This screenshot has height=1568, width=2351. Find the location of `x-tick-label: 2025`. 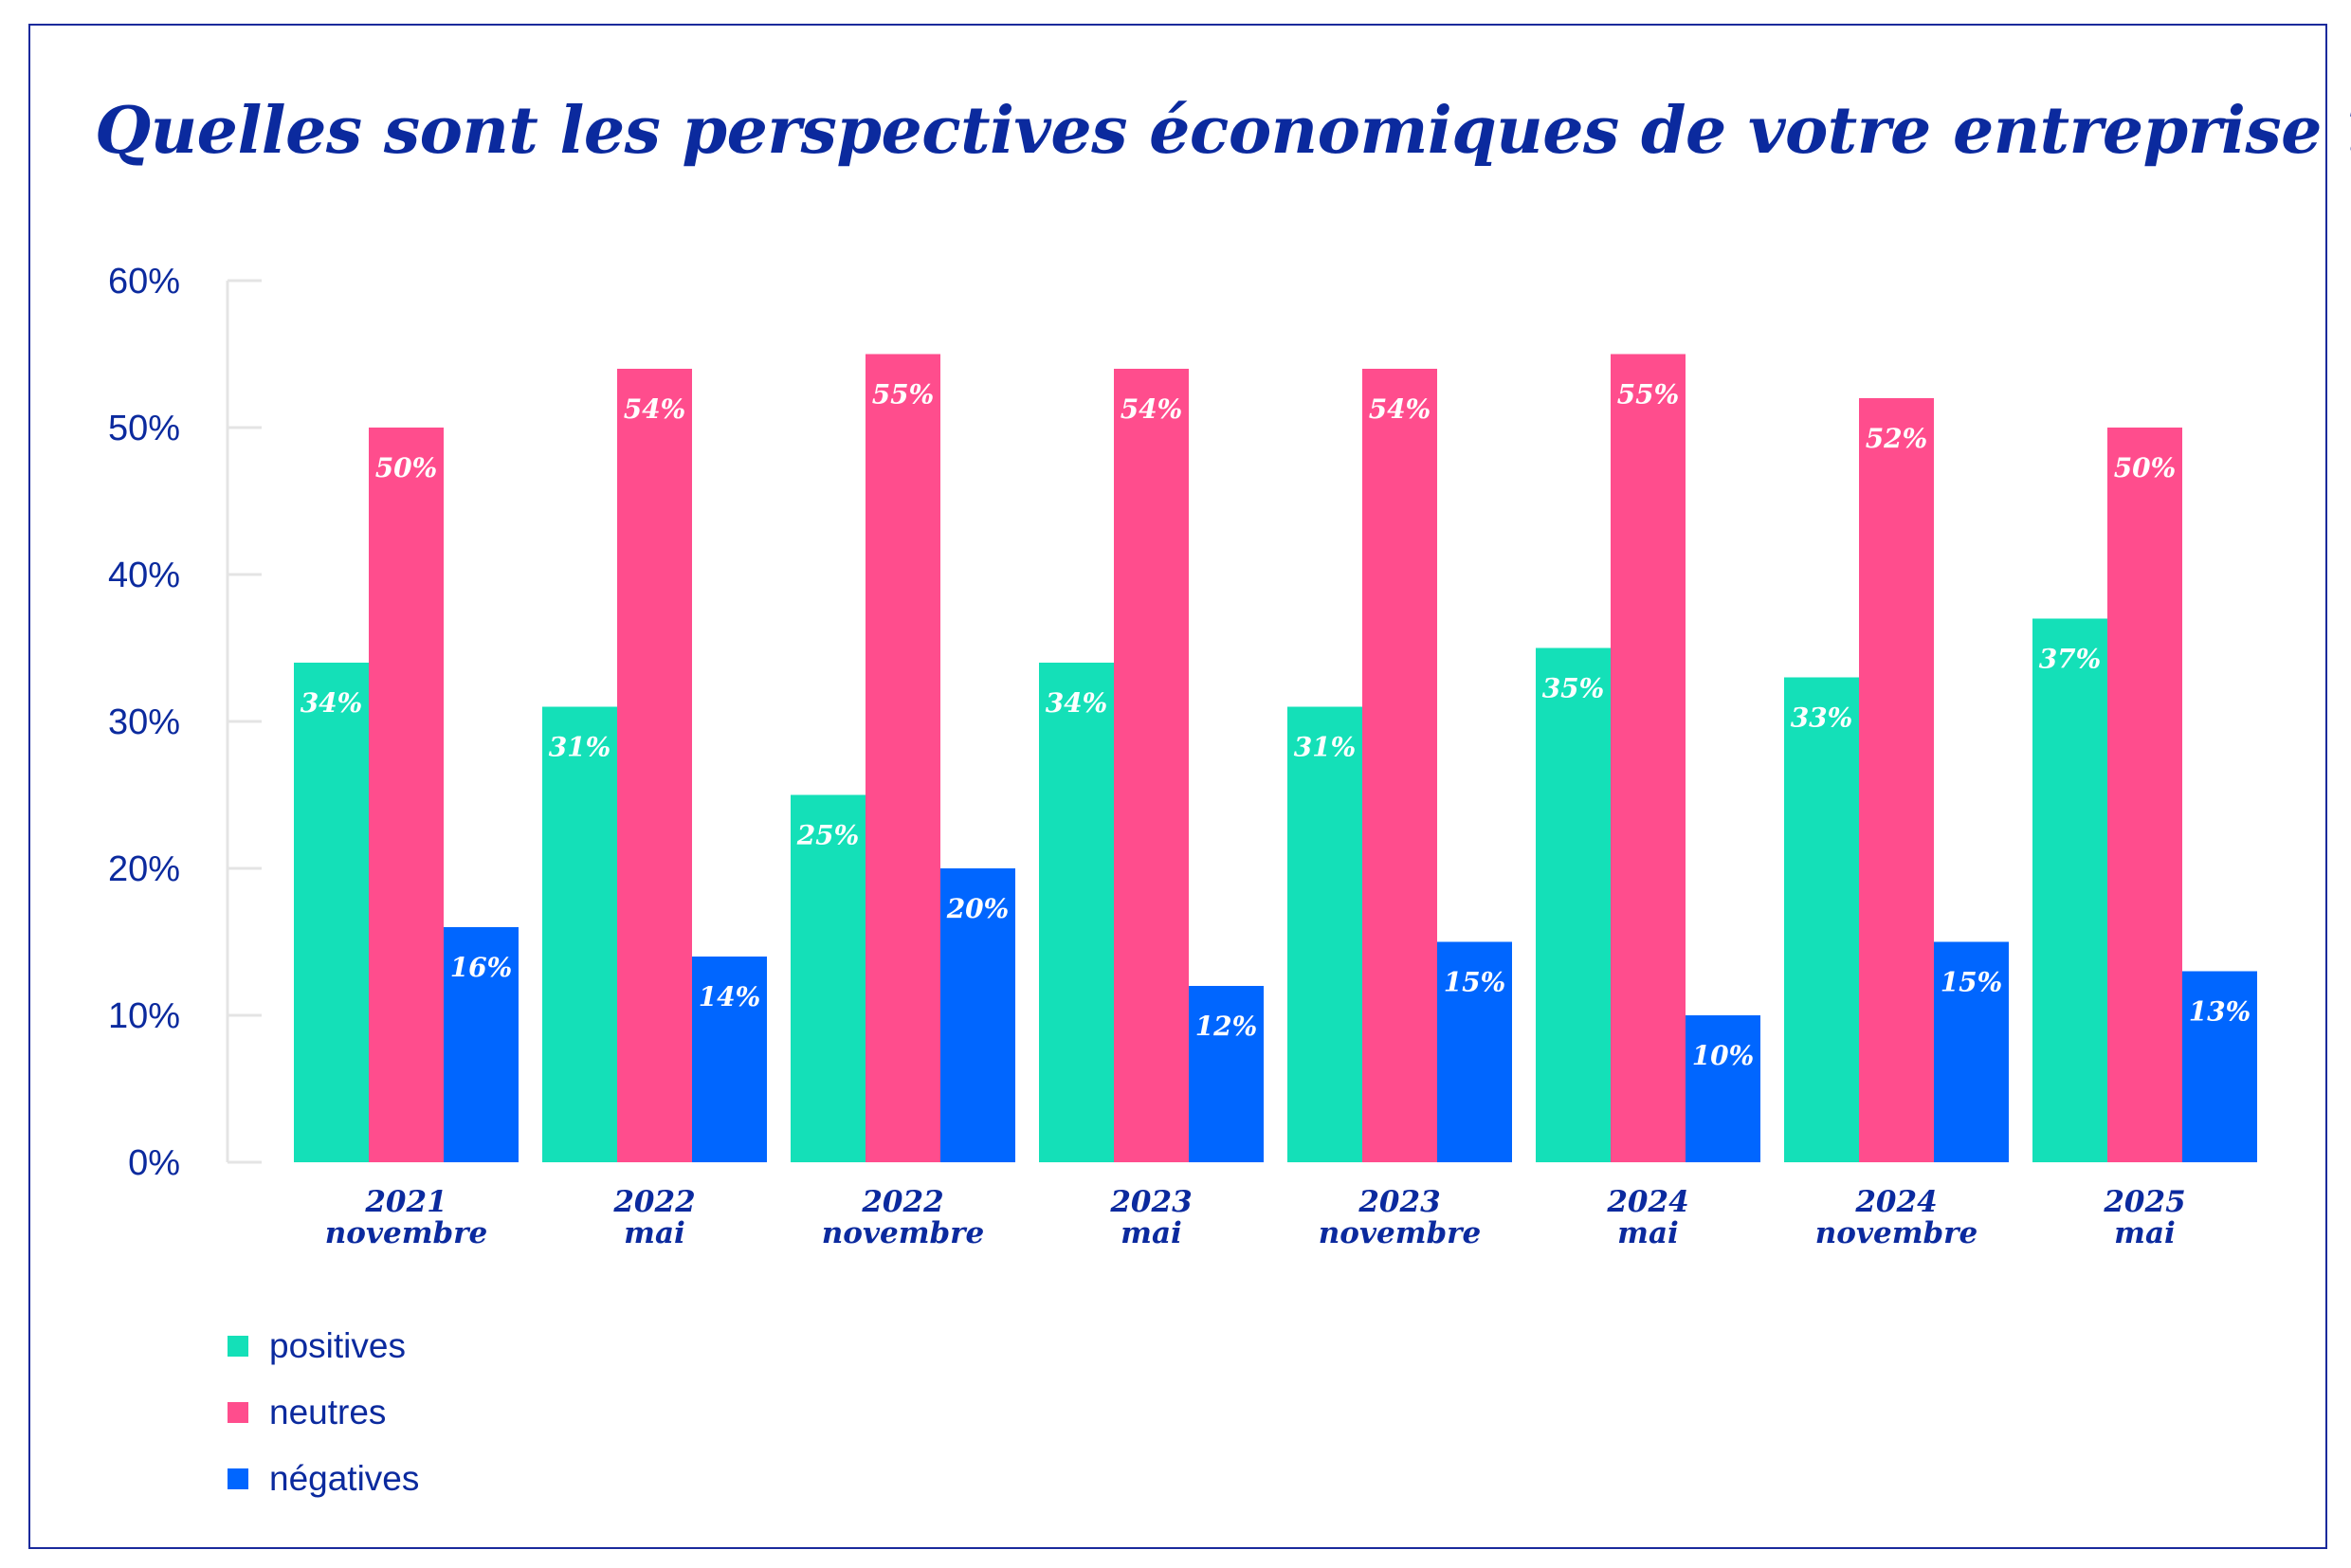

x-tick-label: 2025 is located at coordinates (2144, 1202).